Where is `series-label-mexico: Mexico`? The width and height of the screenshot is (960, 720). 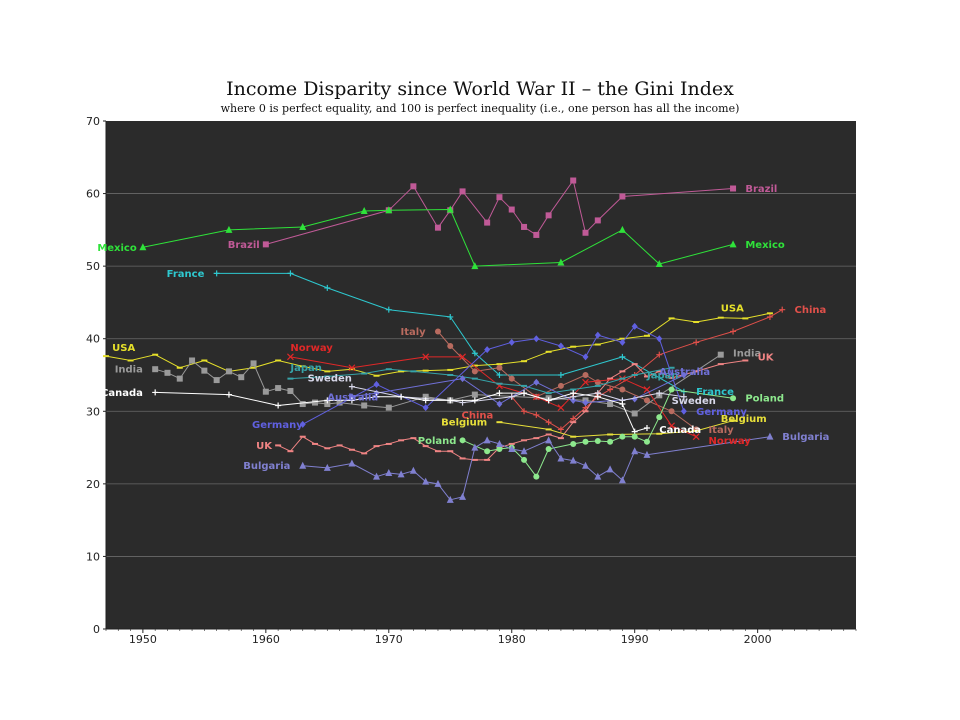 series-label-mexico: Mexico is located at coordinates (765, 245).